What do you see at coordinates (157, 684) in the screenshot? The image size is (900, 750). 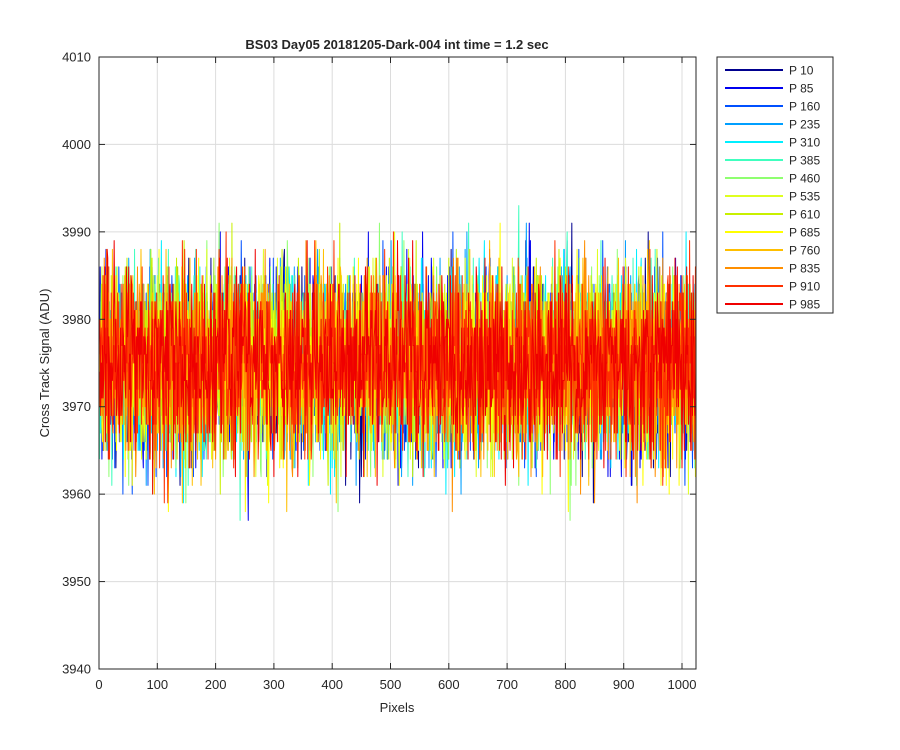 I see `x-tick-label: 100` at bounding box center [157, 684].